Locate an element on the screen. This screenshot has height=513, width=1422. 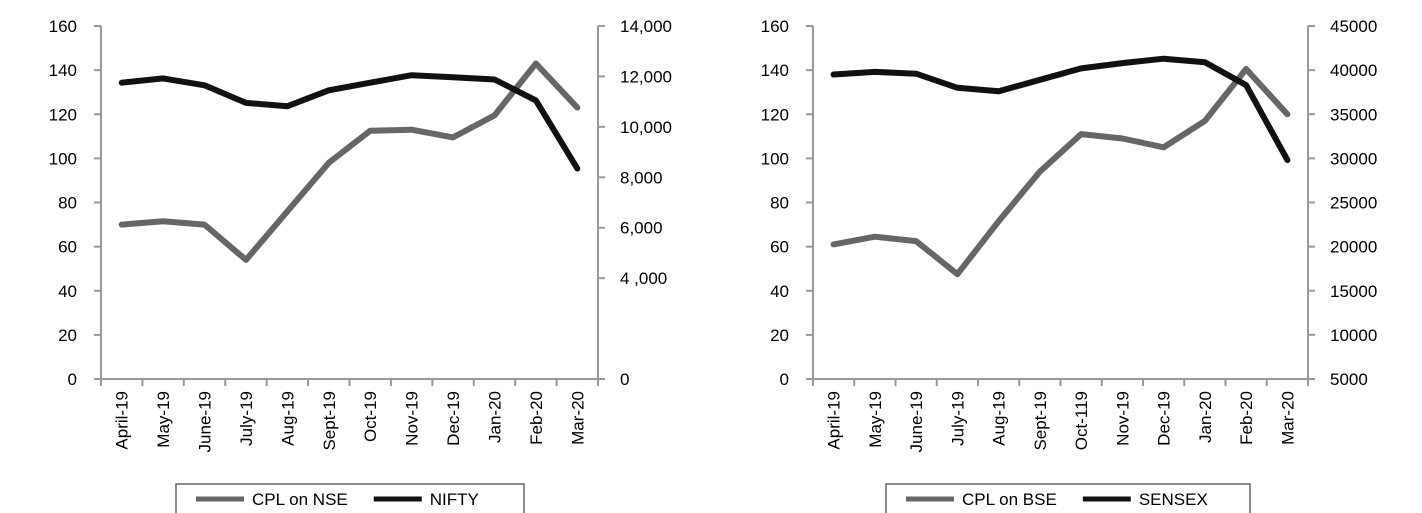
legend: CPL on NSE NIFTY is located at coordinates (350, 498).